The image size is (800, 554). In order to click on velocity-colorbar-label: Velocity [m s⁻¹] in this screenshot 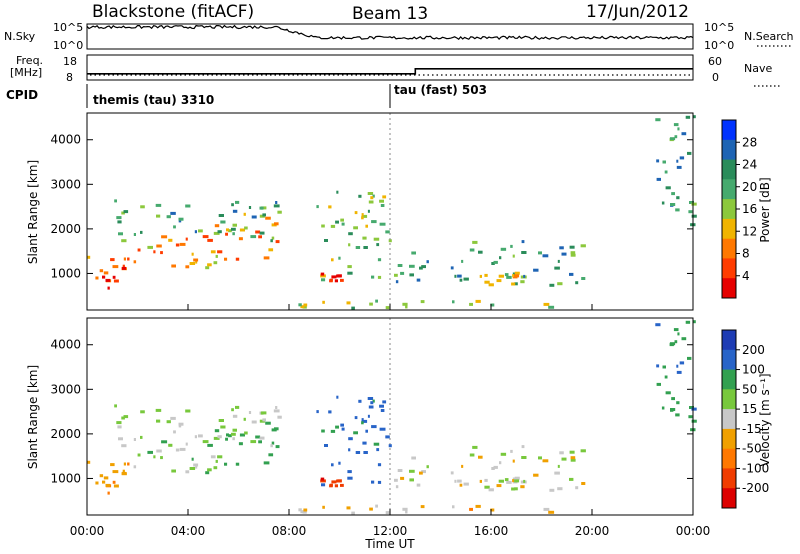, I will do `click(765, 419)`.